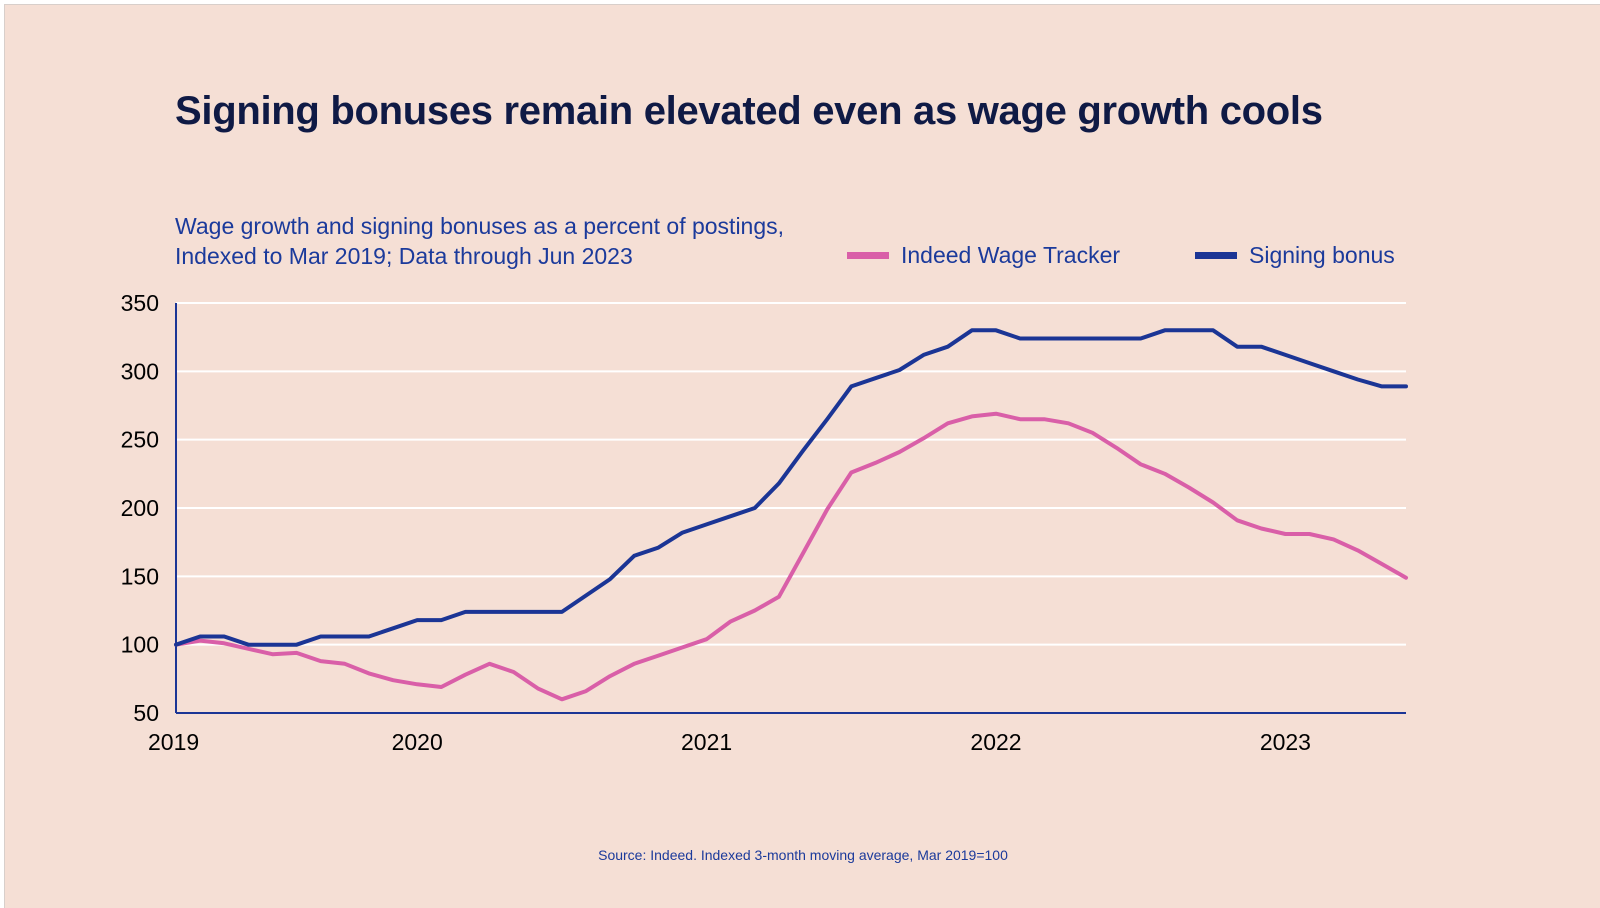 This screenshot has width=1600, height=908. I want to click on y-tick-label-350: 350, so click(140, 303).